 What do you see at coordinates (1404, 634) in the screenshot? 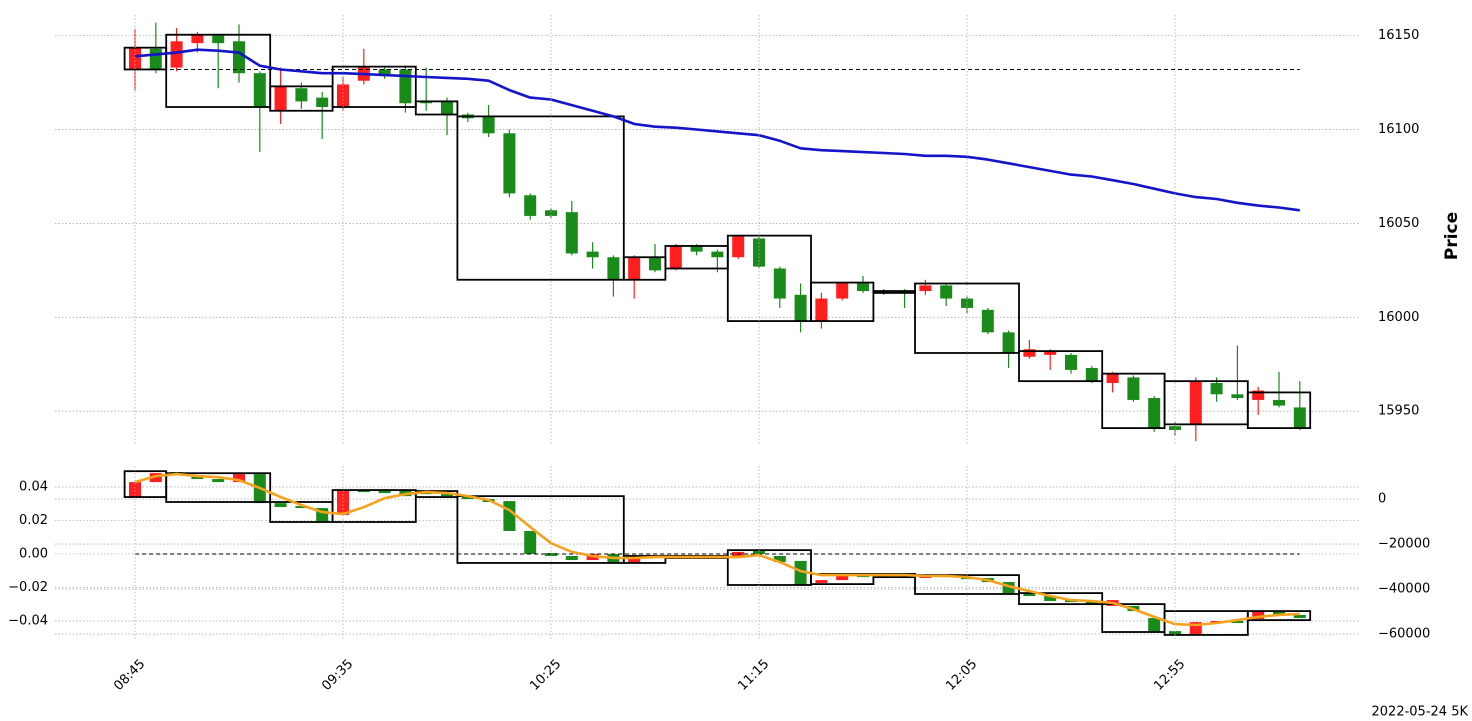
I see `y2-tick-label: −60000` at bounding box center [1404, 634].